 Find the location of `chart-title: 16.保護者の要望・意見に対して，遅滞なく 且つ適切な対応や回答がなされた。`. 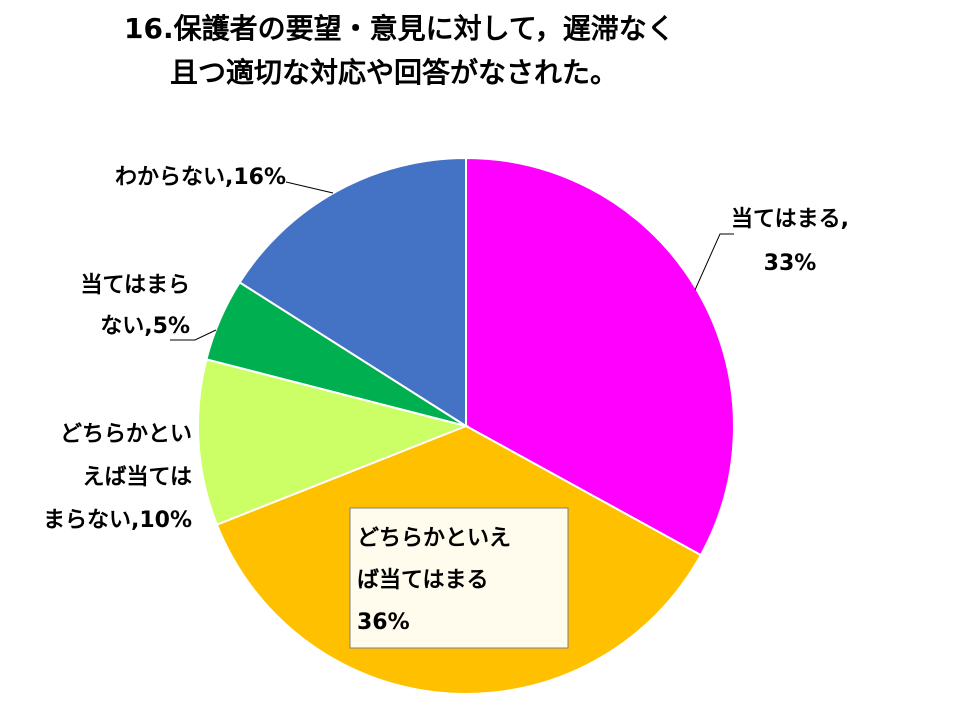

chart-title: 16.保護者の要望・意見に対して，遅滞なく 且つ適切な対応や回答がなされた。 is located at coordinates (399, 50).